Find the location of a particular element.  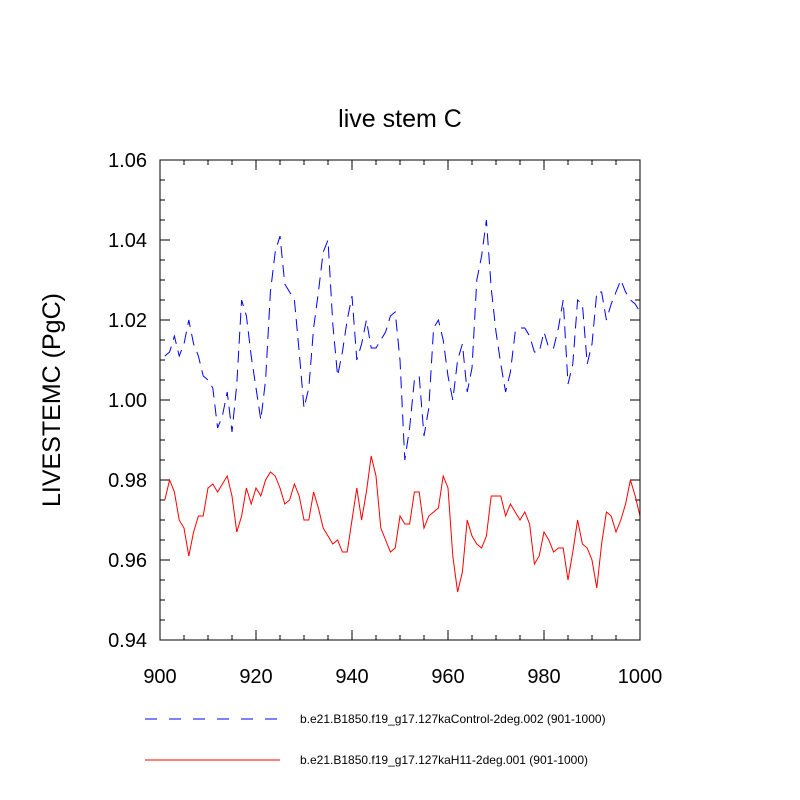

y-tick-label: 1.02 is located at coordinates (127, 321).